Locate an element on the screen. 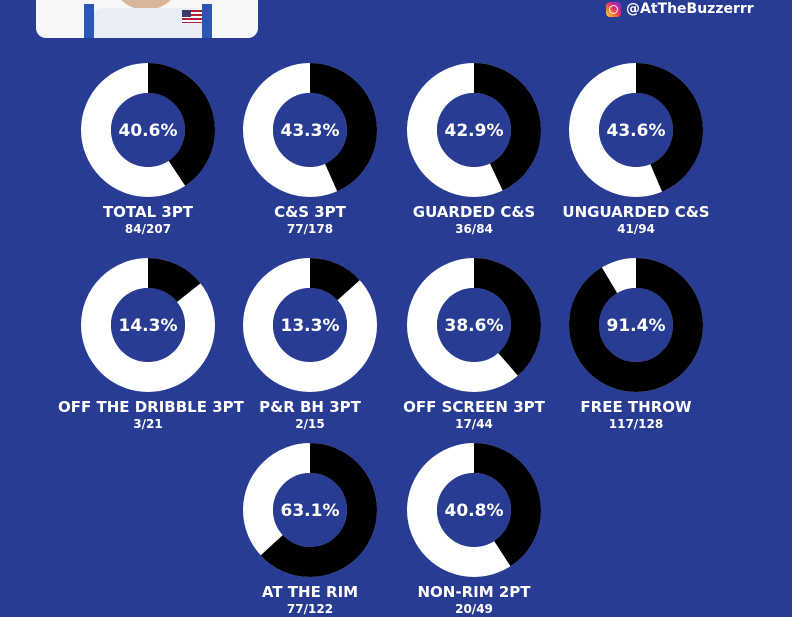  percent-label: 91.4% is located at coordinates (636, 326).